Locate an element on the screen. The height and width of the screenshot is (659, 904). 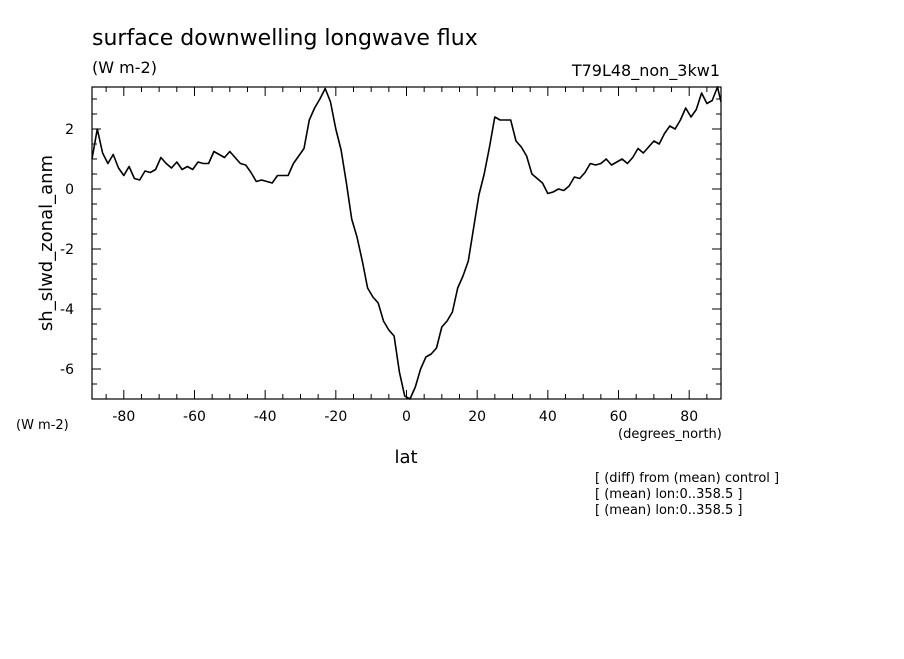
x-tick-label: -80 is located at coordinates (123, 417).